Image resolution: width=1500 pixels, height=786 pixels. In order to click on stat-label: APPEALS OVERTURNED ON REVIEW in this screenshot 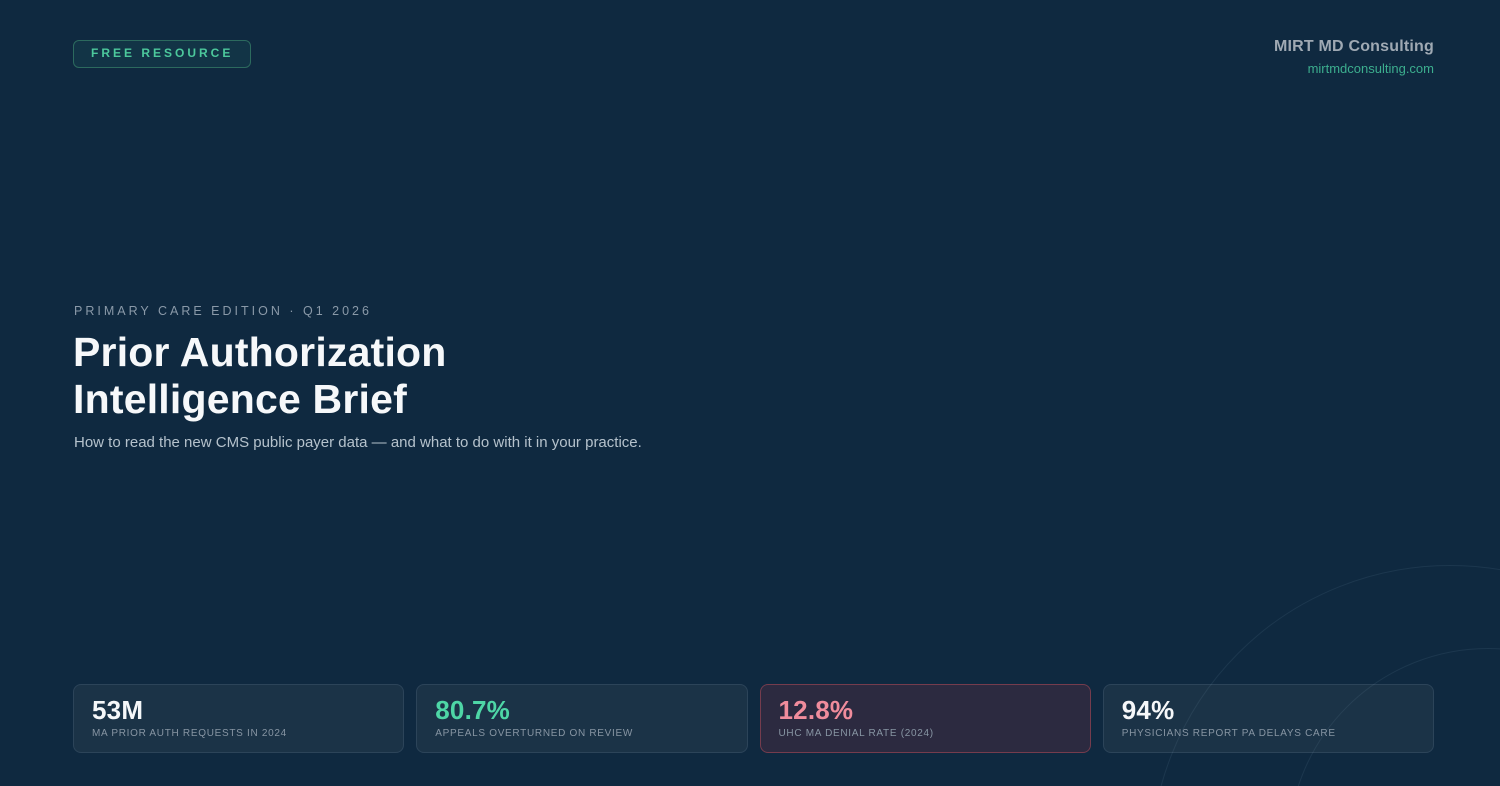, I will do `click(534, 733)`.